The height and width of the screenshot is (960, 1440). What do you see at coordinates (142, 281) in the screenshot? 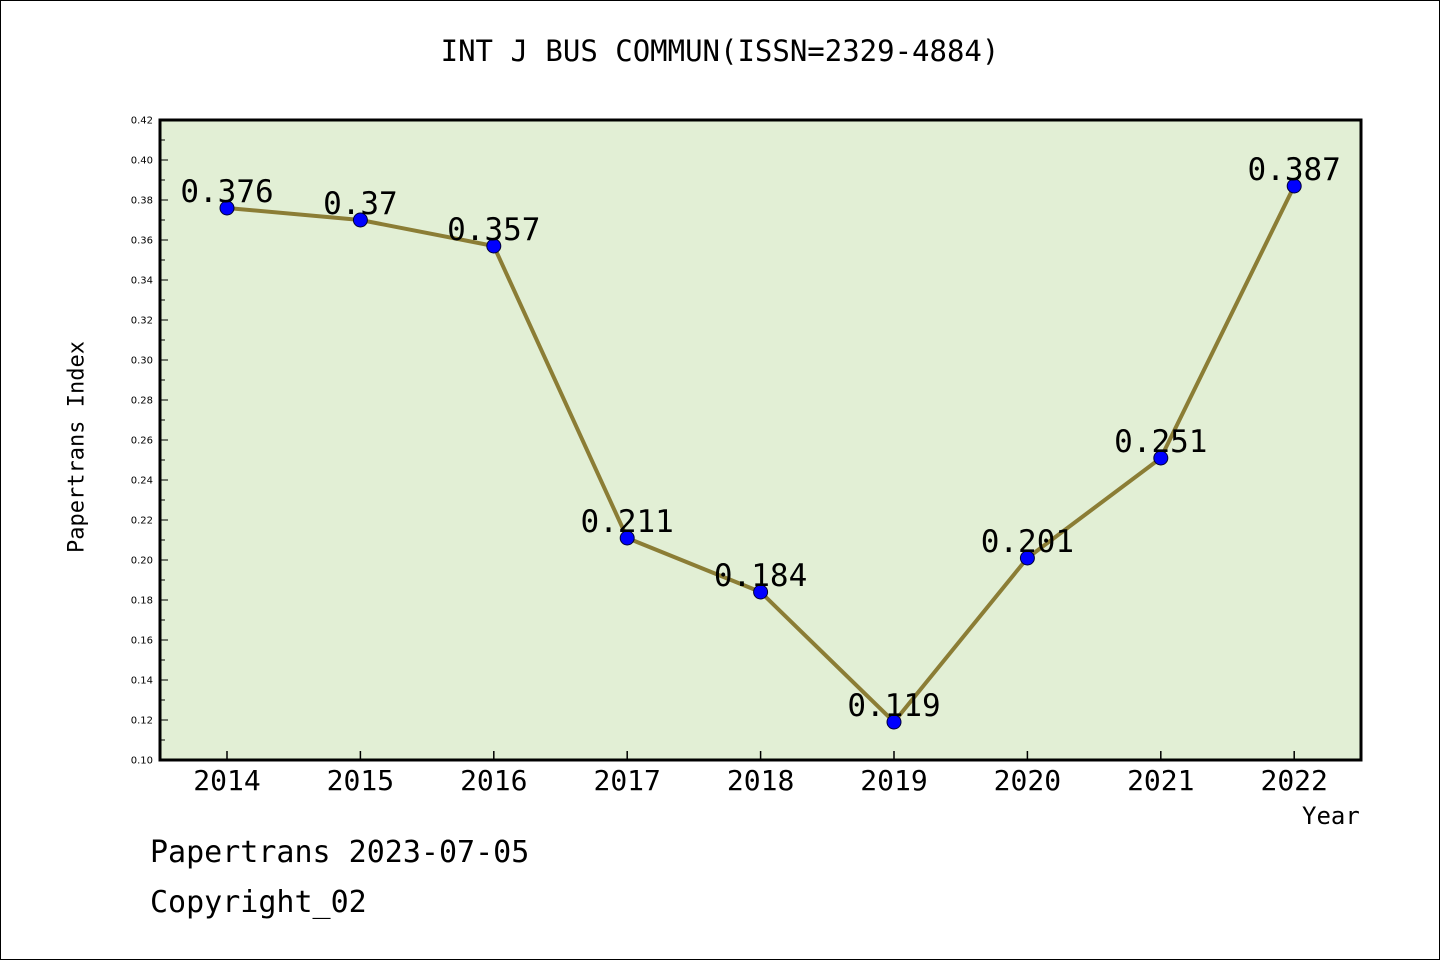
I see `y-tick-label: 0.34` at bounding box center [142, 281].